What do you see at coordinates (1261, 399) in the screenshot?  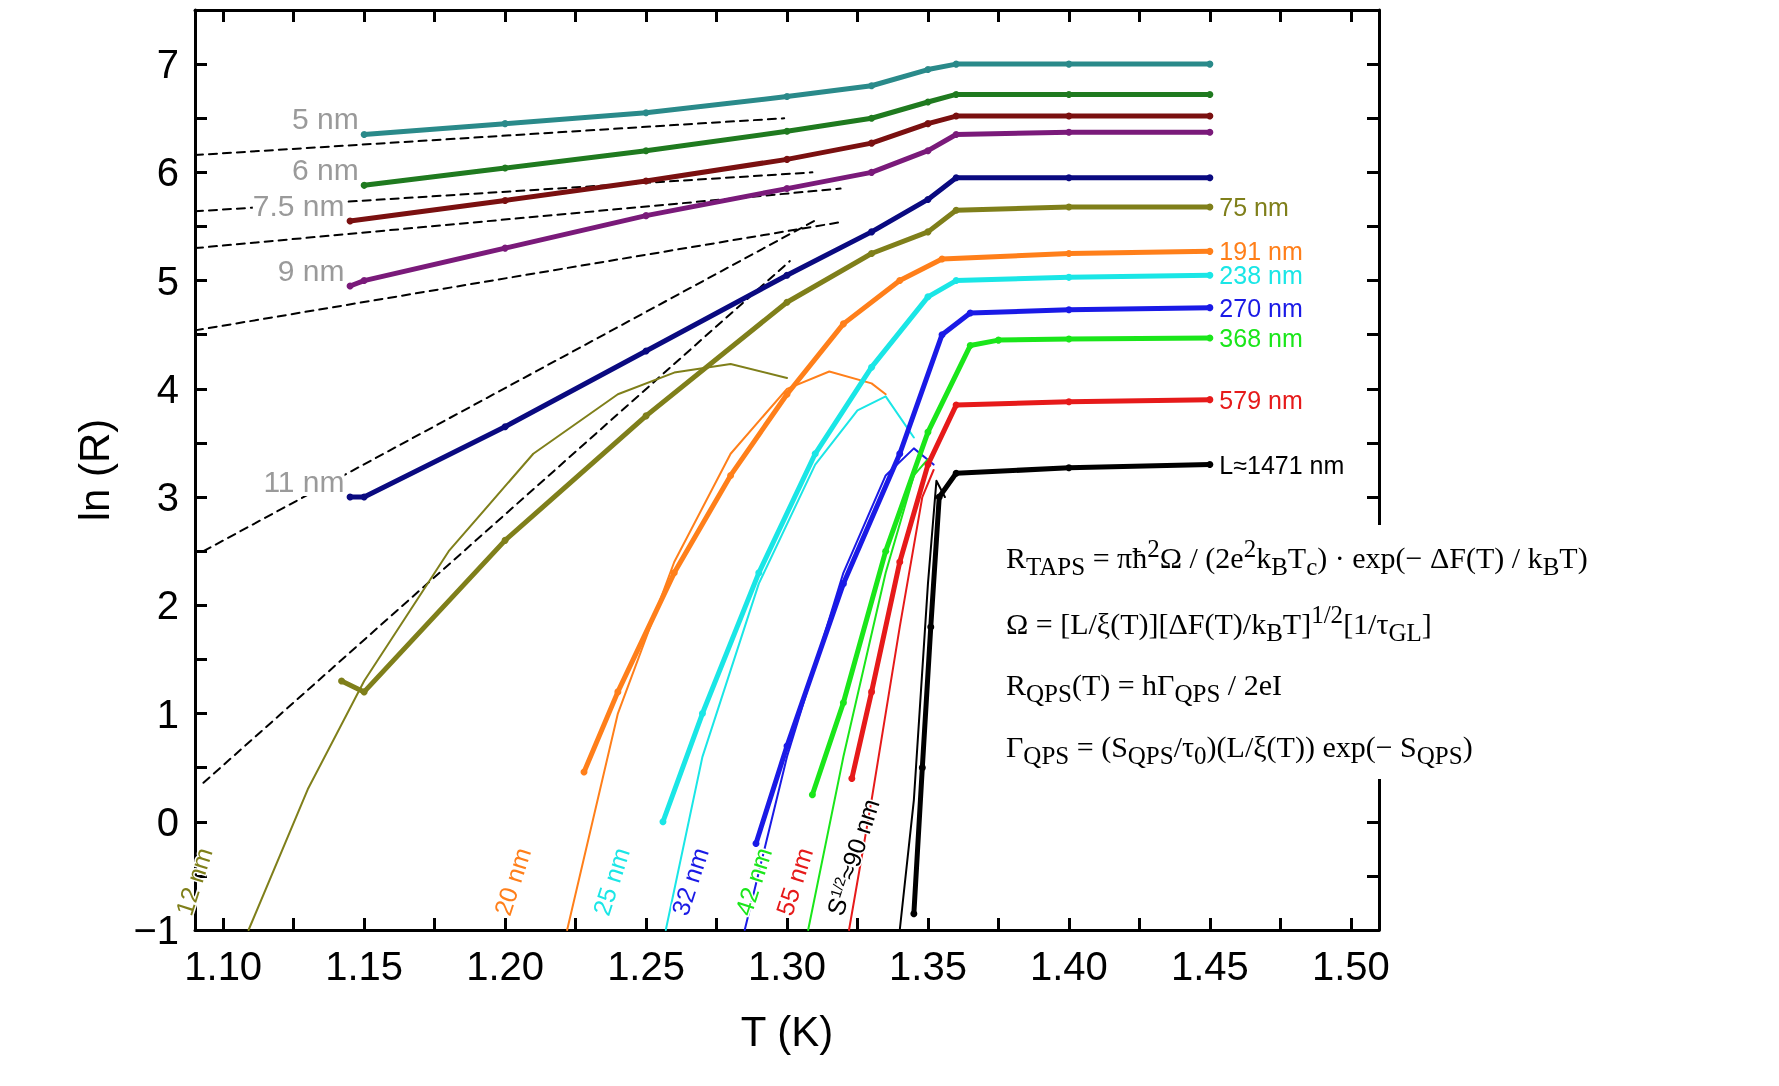 I see `series-label: 579 nm` at bounding box center [1261, 399].